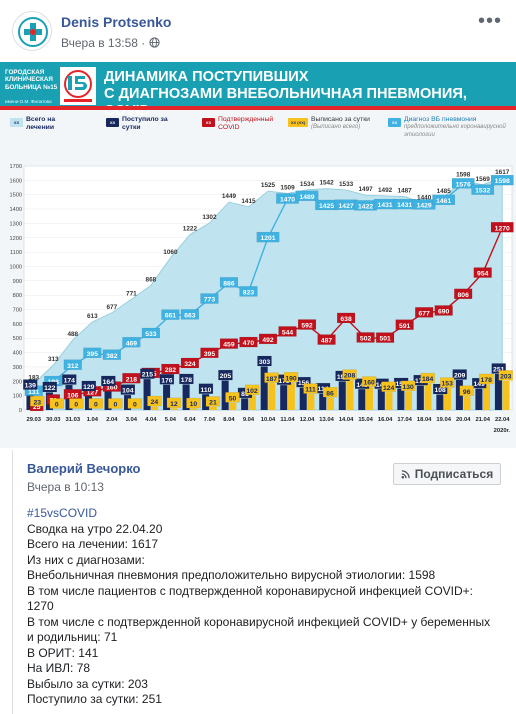 This screenshot has width=516, height=714. I want to click on total-label: 1598, so click(463, 175).